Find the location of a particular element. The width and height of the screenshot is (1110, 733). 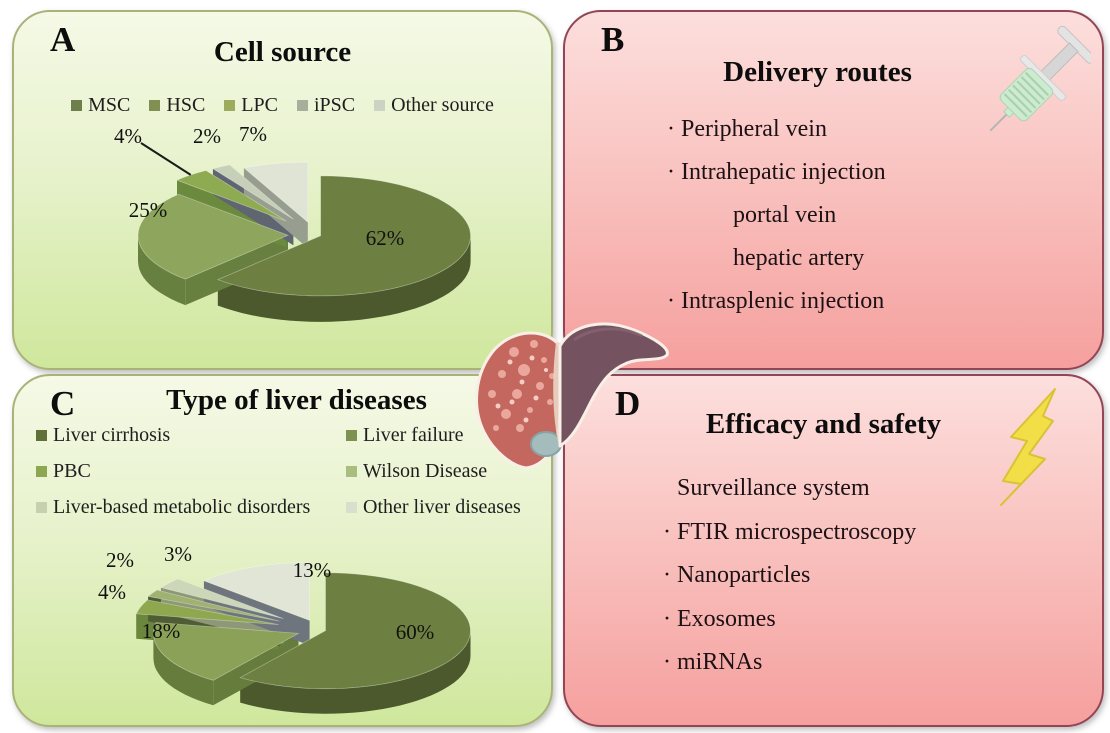

list-item-text: Surveillance system is located at coordinates (773, 488).